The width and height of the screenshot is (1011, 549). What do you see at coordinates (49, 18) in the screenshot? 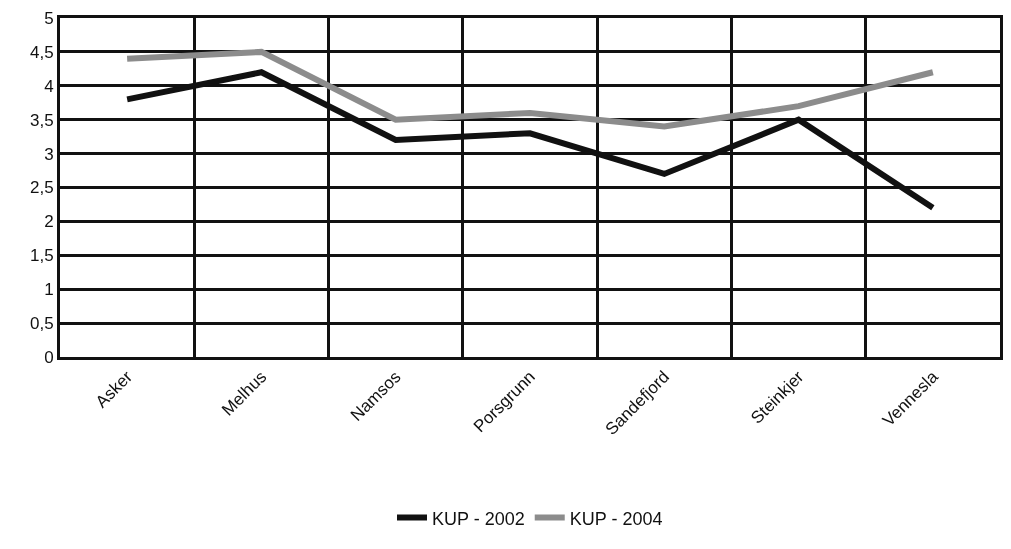
I see `y-tick-label: 5` at bounding box center [49, 18].